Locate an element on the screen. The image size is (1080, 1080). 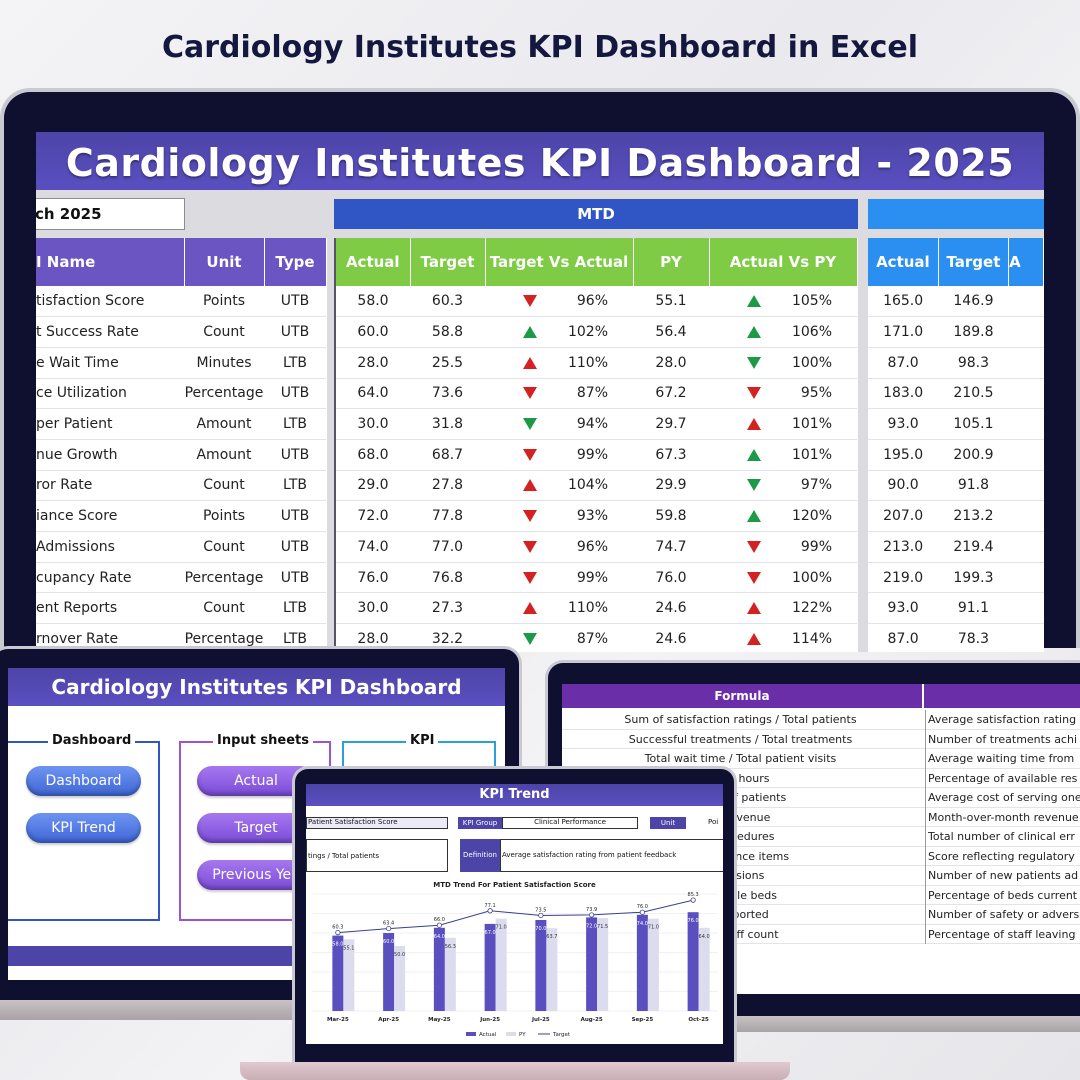
py-bar is located at coordinates (450, 974).